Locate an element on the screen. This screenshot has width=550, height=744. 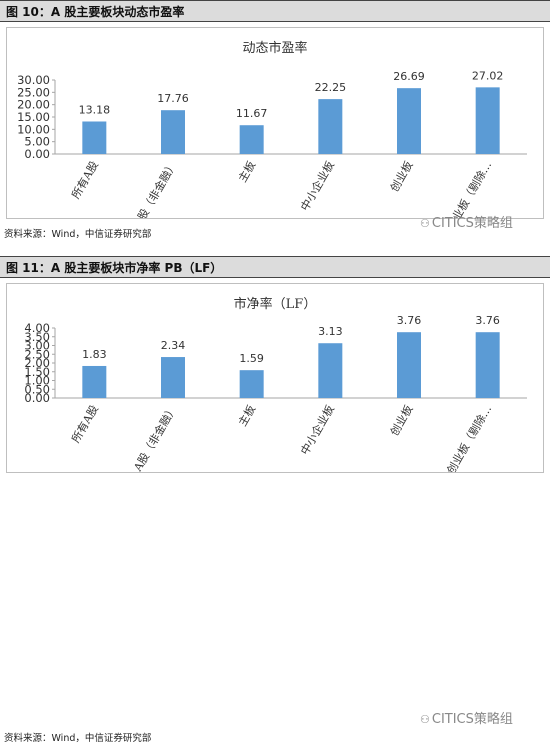
data-label: 13.18 is located at coordinates (95, 109).